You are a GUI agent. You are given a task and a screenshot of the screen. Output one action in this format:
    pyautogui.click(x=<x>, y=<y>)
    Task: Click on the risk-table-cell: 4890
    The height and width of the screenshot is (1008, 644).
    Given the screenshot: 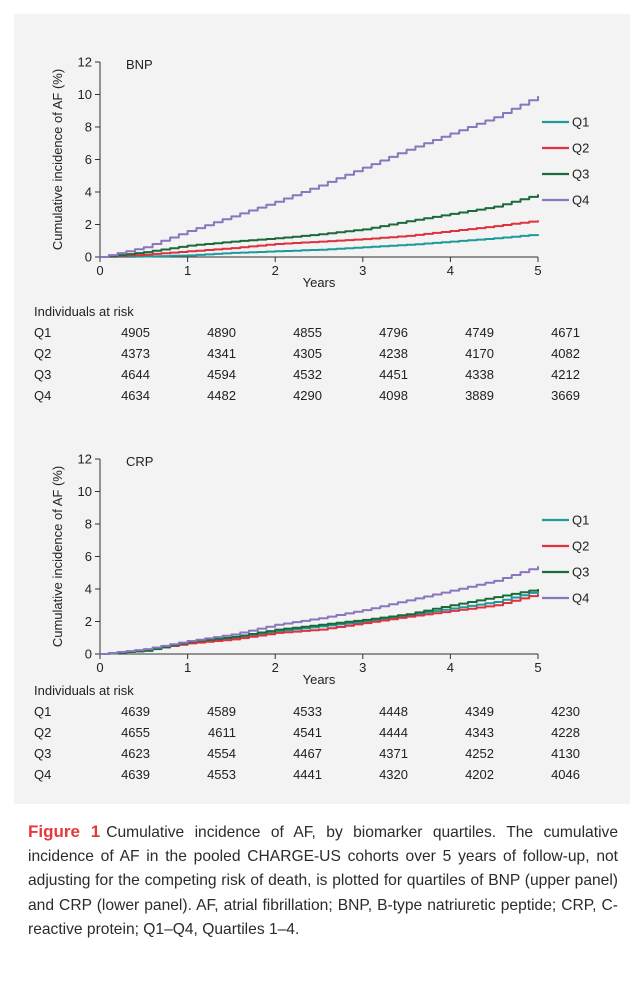 What is the action you would take?
    pyautogui.click(x=221, y=332)
    